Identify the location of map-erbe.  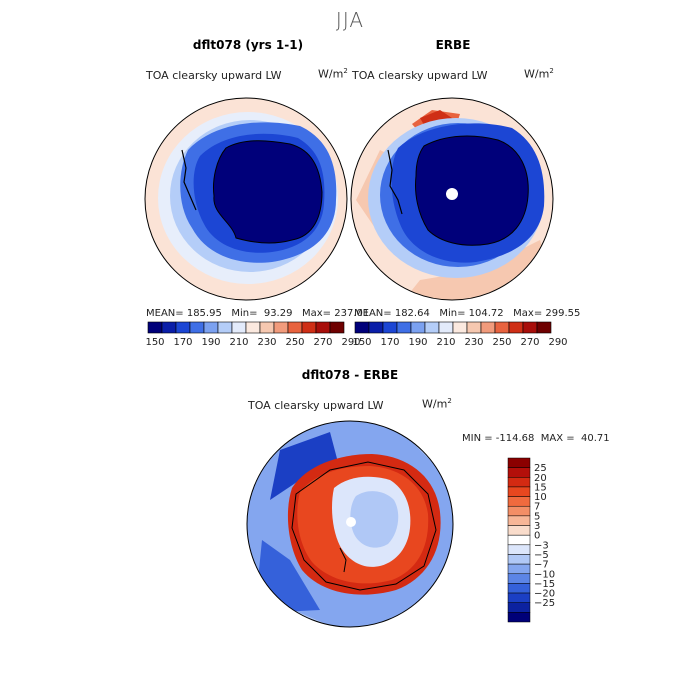
(452, 199).